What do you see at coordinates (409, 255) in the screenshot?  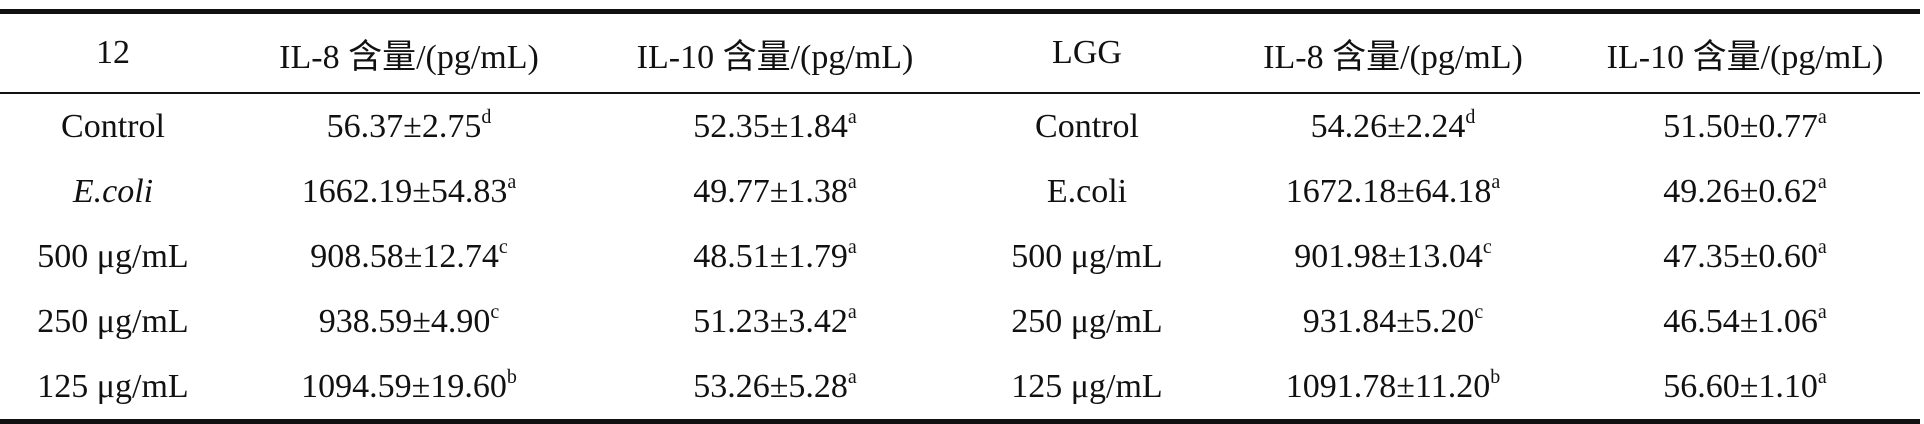 I see `value-cell: 908.58±12.74c` at bounding box center [409, 255].